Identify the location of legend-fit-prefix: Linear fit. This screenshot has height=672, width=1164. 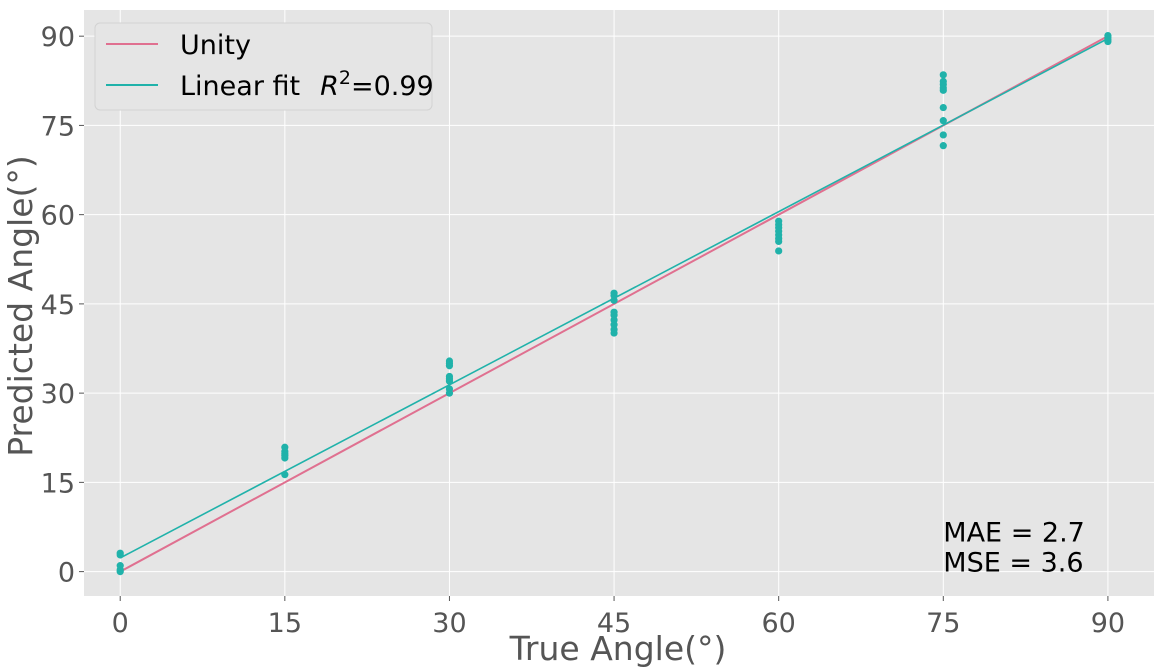
(240, 86).